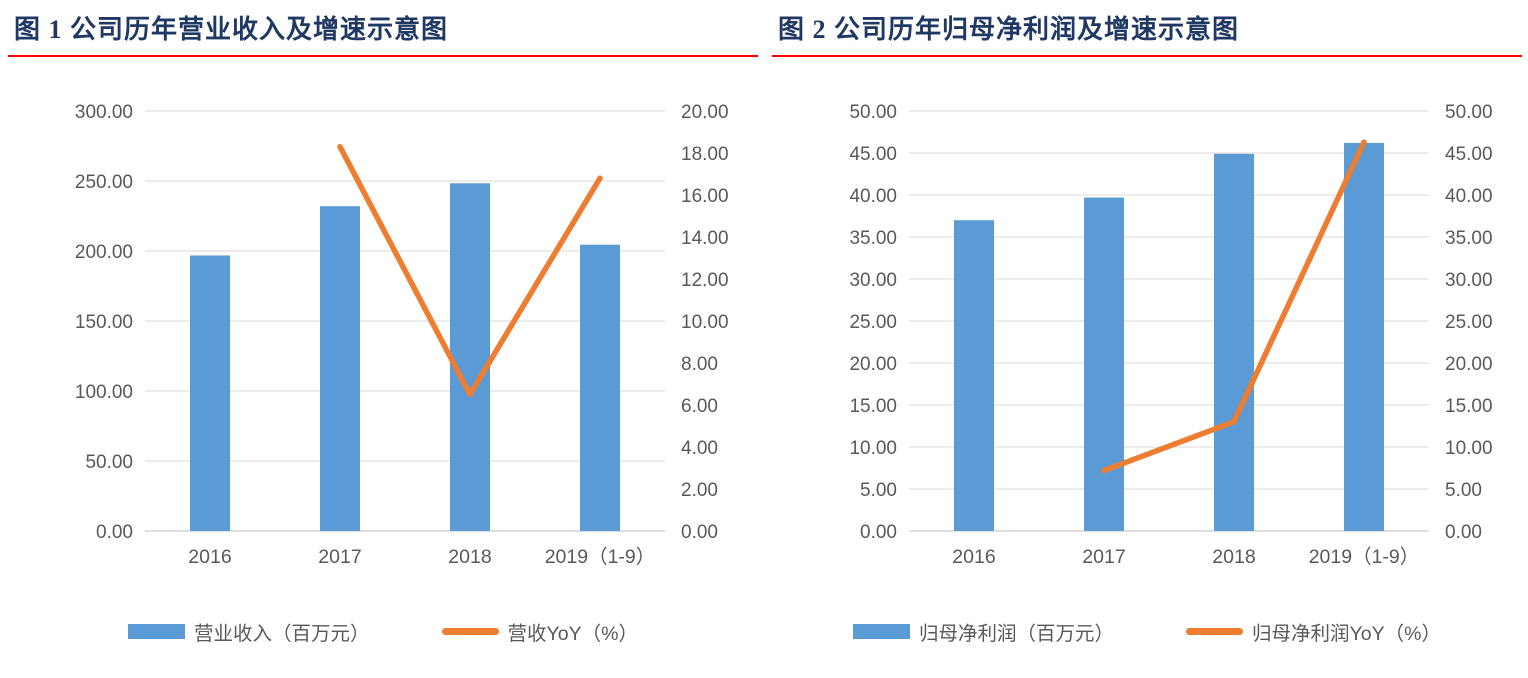  I want to click on legend-item-revenue-bar: 营业收入（百万元）, so click(249, 631).